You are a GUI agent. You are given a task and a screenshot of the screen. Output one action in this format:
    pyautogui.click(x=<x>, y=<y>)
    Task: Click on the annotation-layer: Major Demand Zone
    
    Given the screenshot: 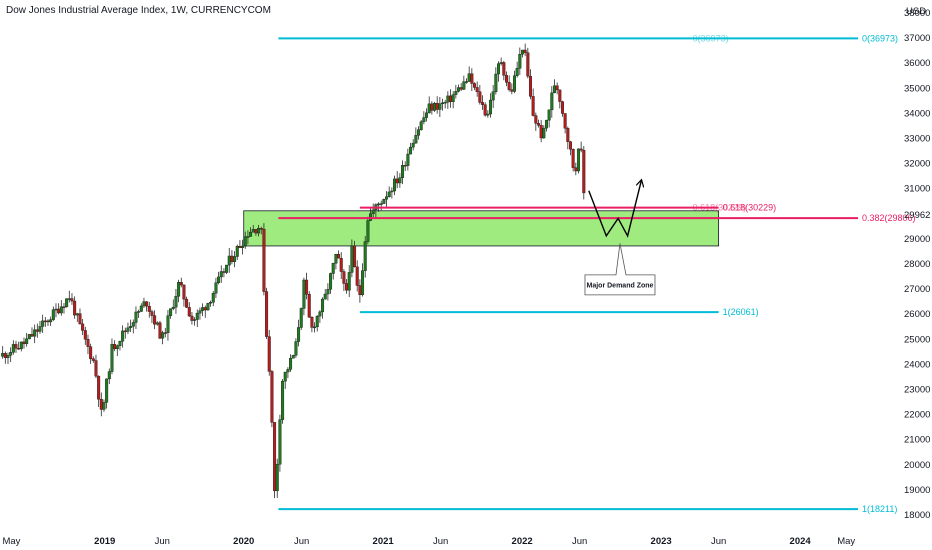 What is the action you would take?
    pyautogui.click(x=620, y=269)
    